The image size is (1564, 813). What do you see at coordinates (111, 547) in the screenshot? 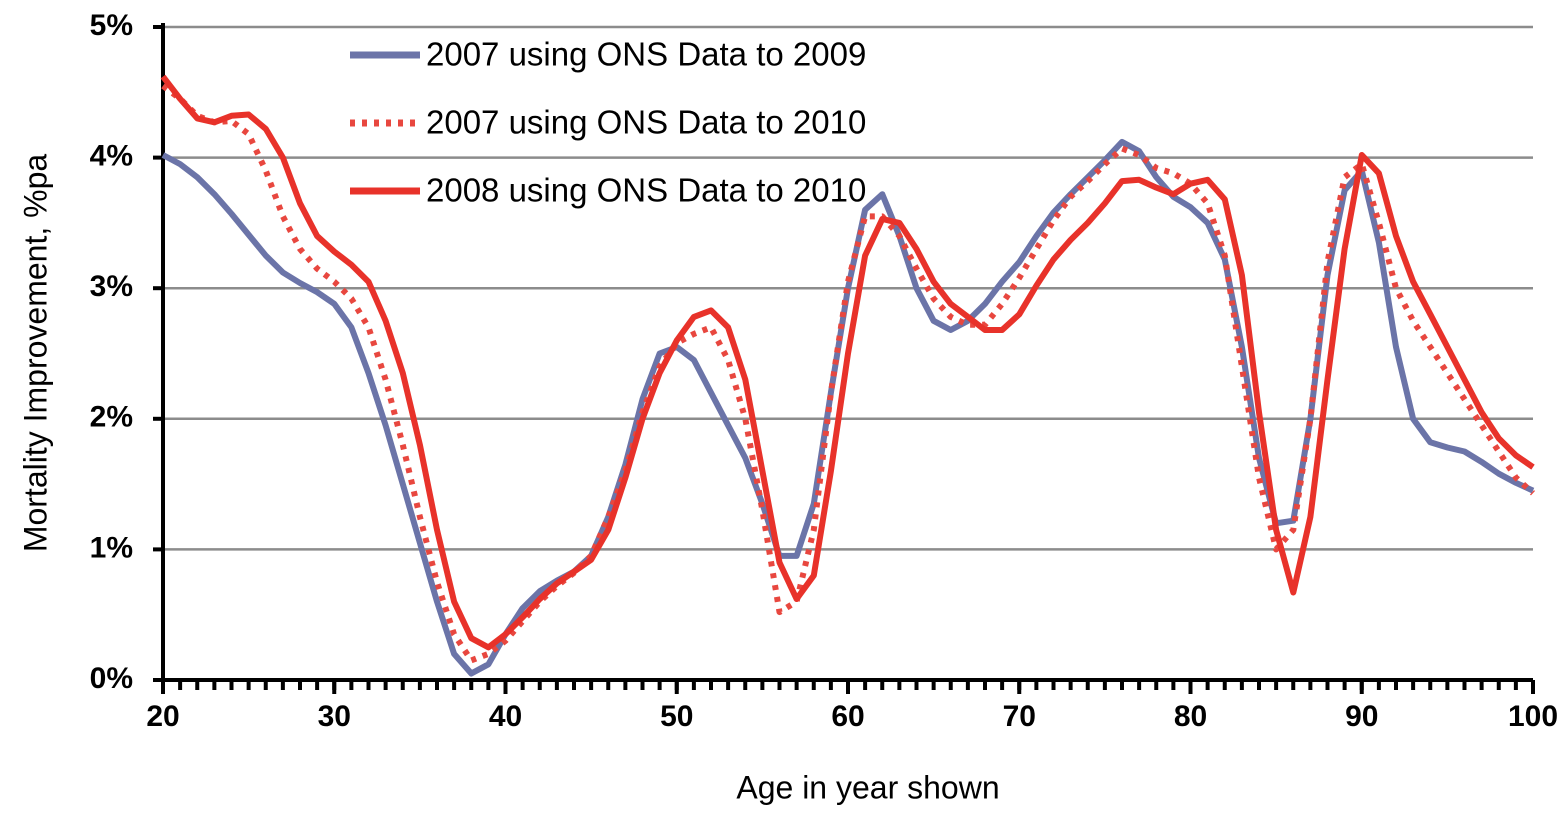
I see `y-tick-label: 1%` at bounding box center [111, 547].